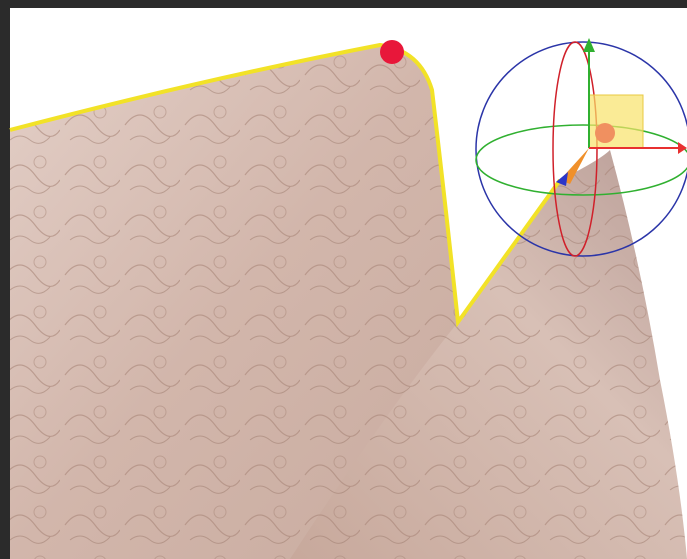 The width and height of the screenshot is (687, 559). What do you see at coordinates (581, 160) in the screenshot?
I see `gizmo-ring-green` at bounding box center [581, 160].